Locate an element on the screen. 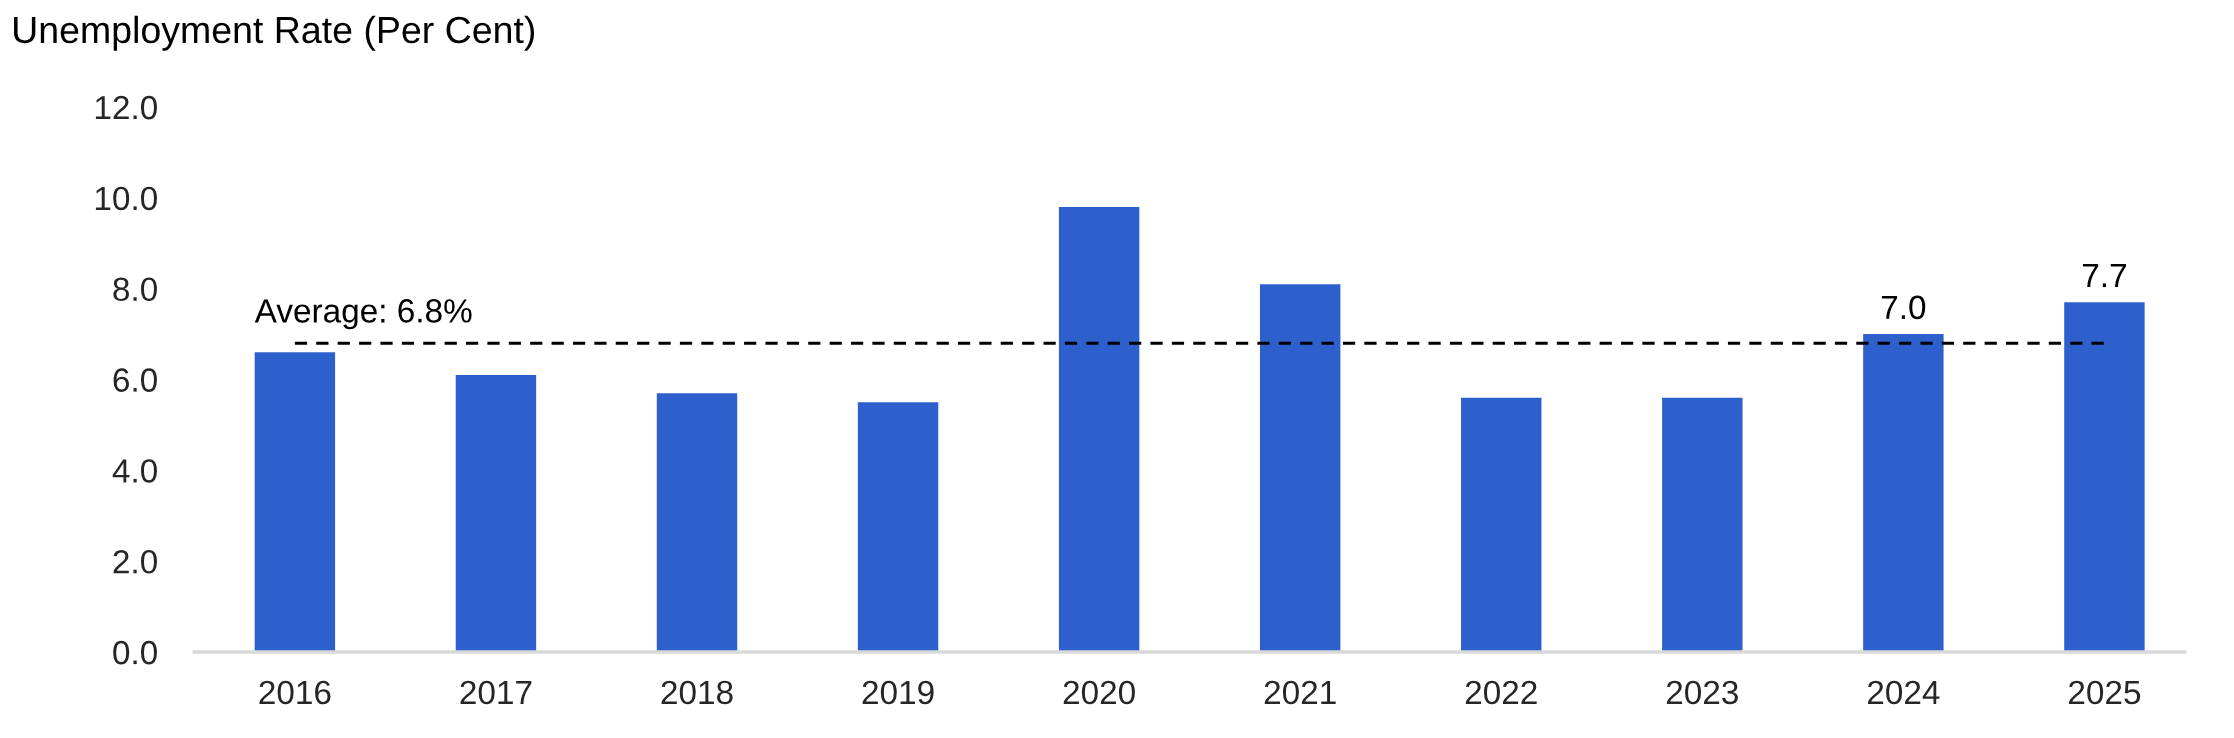 Image resolution: width=2234 pixels, height=738 pixels. data-label: 7.7 is located at coordinates (2104, 276).